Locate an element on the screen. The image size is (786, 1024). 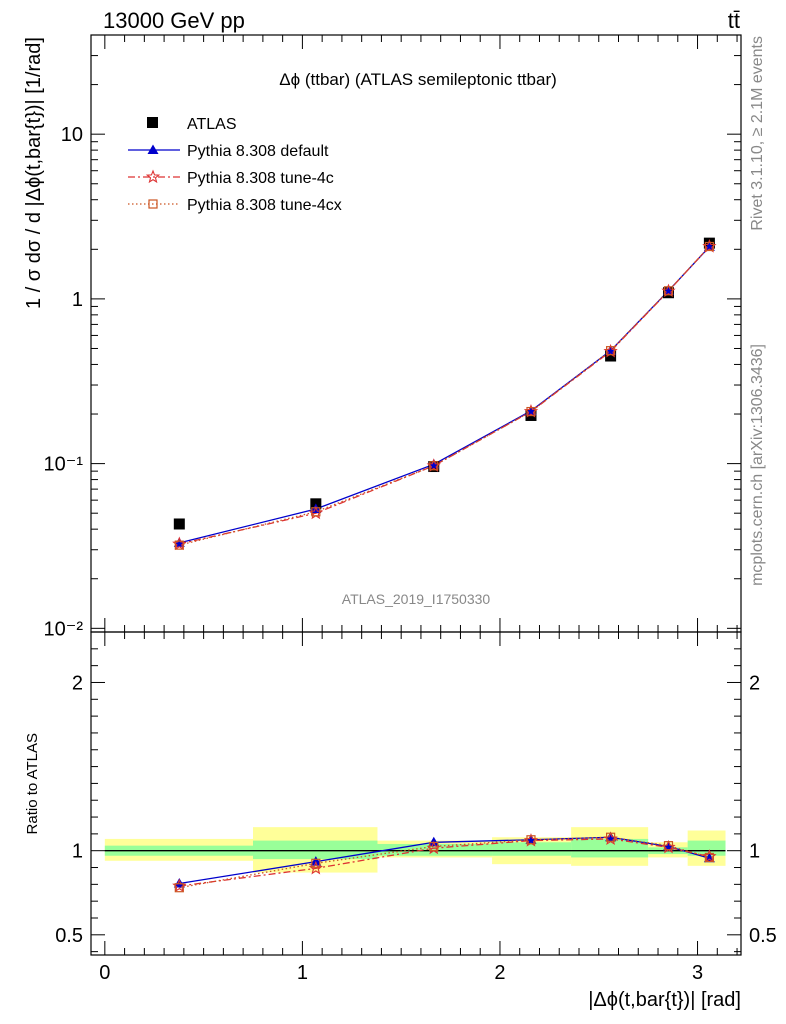
analysis-watermark: ATLAS_2019_I1750330 is located at coordinates (416, 599).